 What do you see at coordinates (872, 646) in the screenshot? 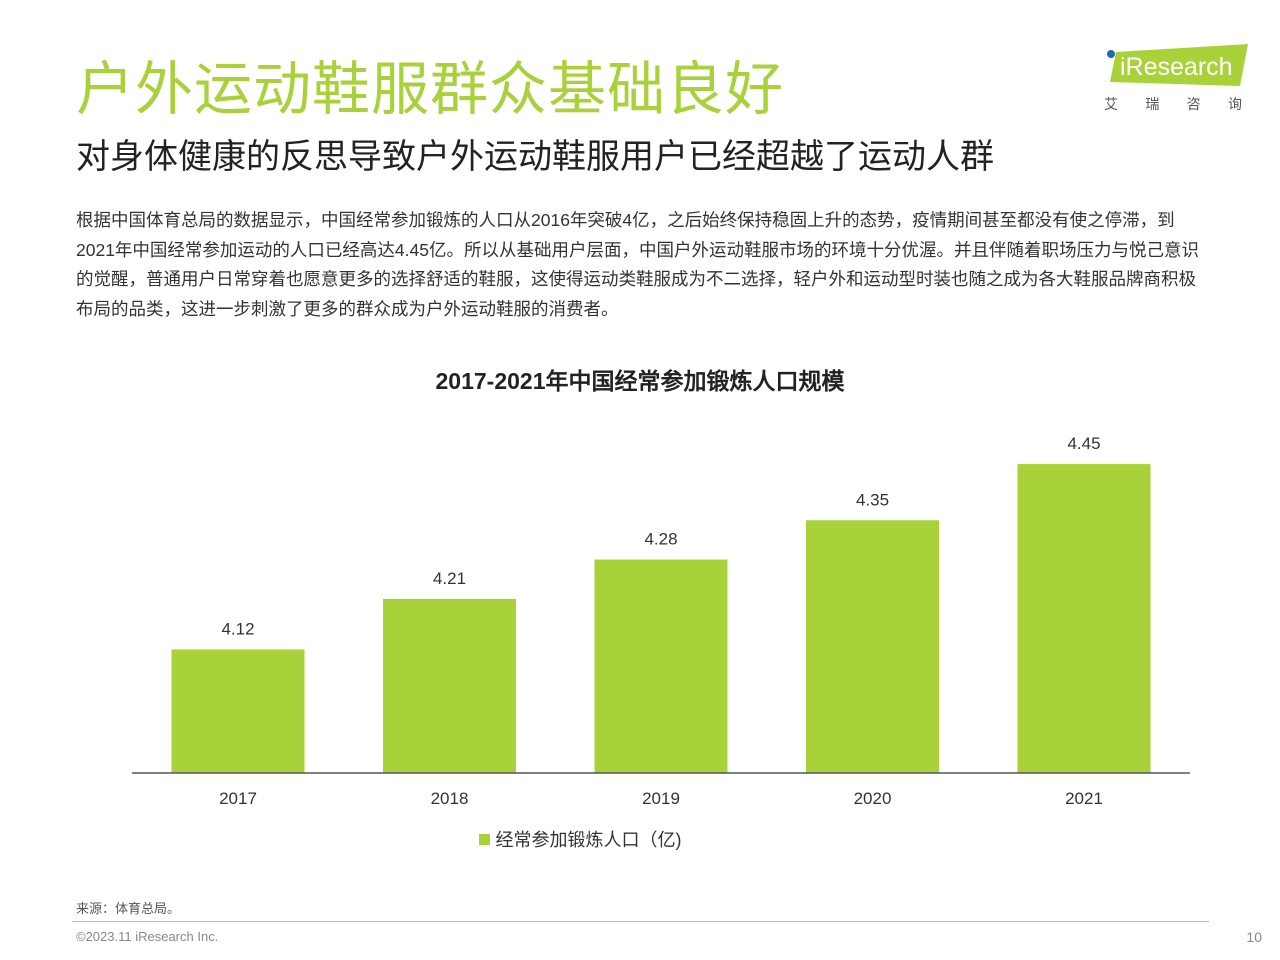
I see `bar-2020` at bounding box center [872, 646].